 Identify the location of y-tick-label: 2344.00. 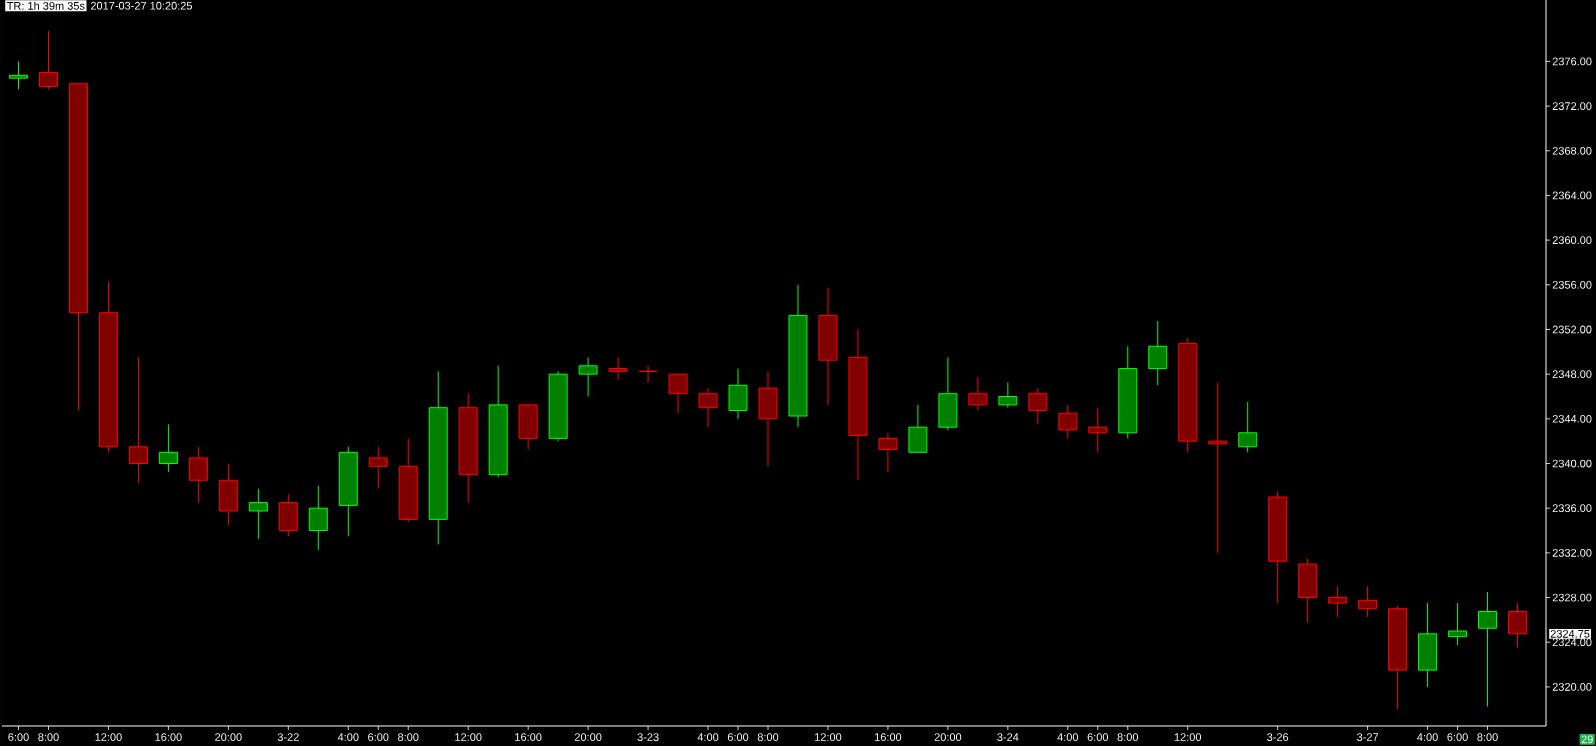
(1572, 418).